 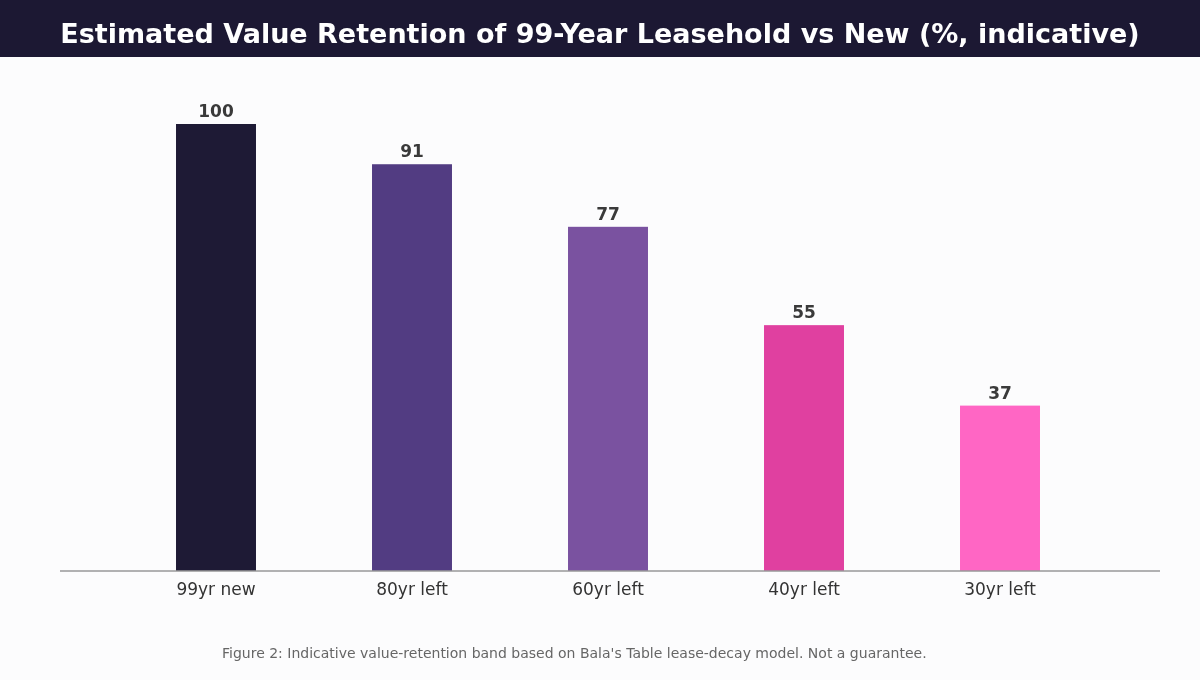 What do you see at coordinates (216, 589) in the screenshot?
I see `x-tick-label: 99yr new` at bounding box center [216, 589].